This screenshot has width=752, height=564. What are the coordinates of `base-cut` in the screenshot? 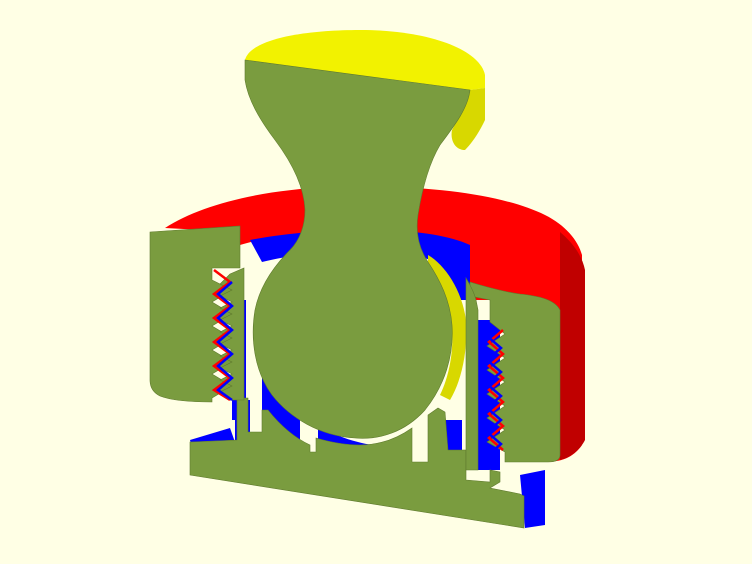 It's located at (357, 463).